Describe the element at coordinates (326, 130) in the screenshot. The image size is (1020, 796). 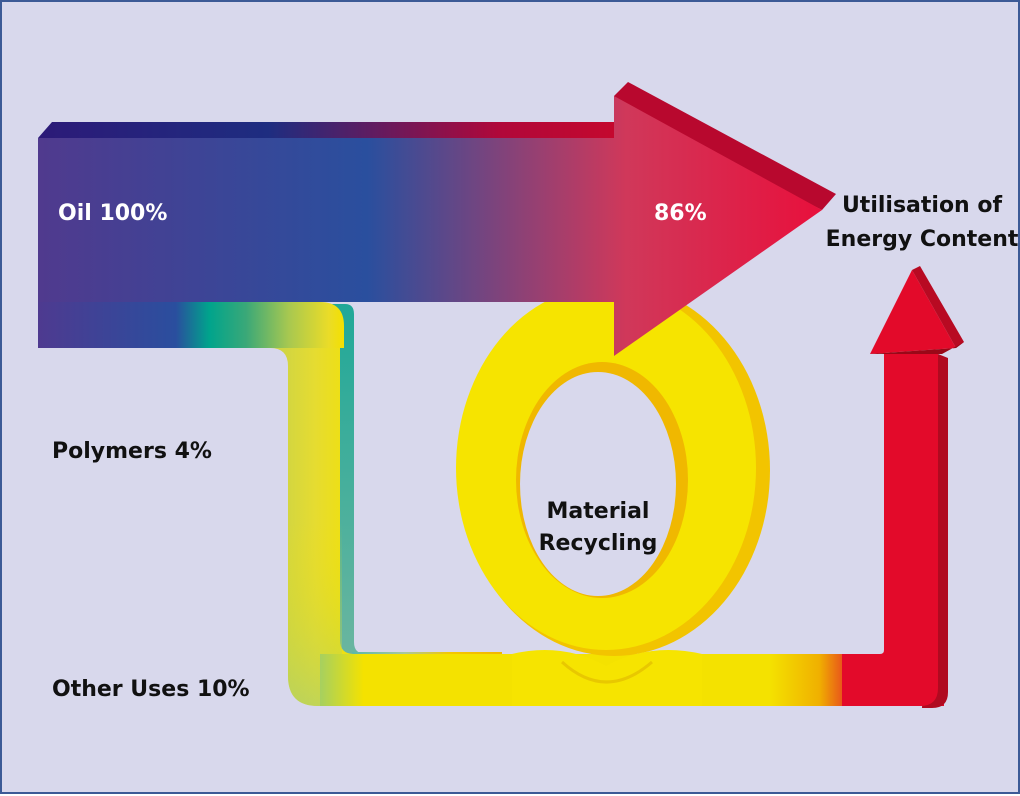
I see `main-arrow-top-face` at that location.